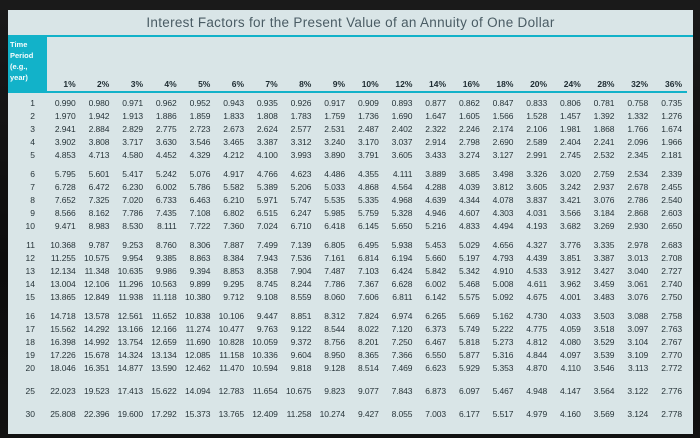  What do you see at coordinates (503, 391) in the screenshot?
I see `factor-cell: 5.467` at bounding box center [503, 391].